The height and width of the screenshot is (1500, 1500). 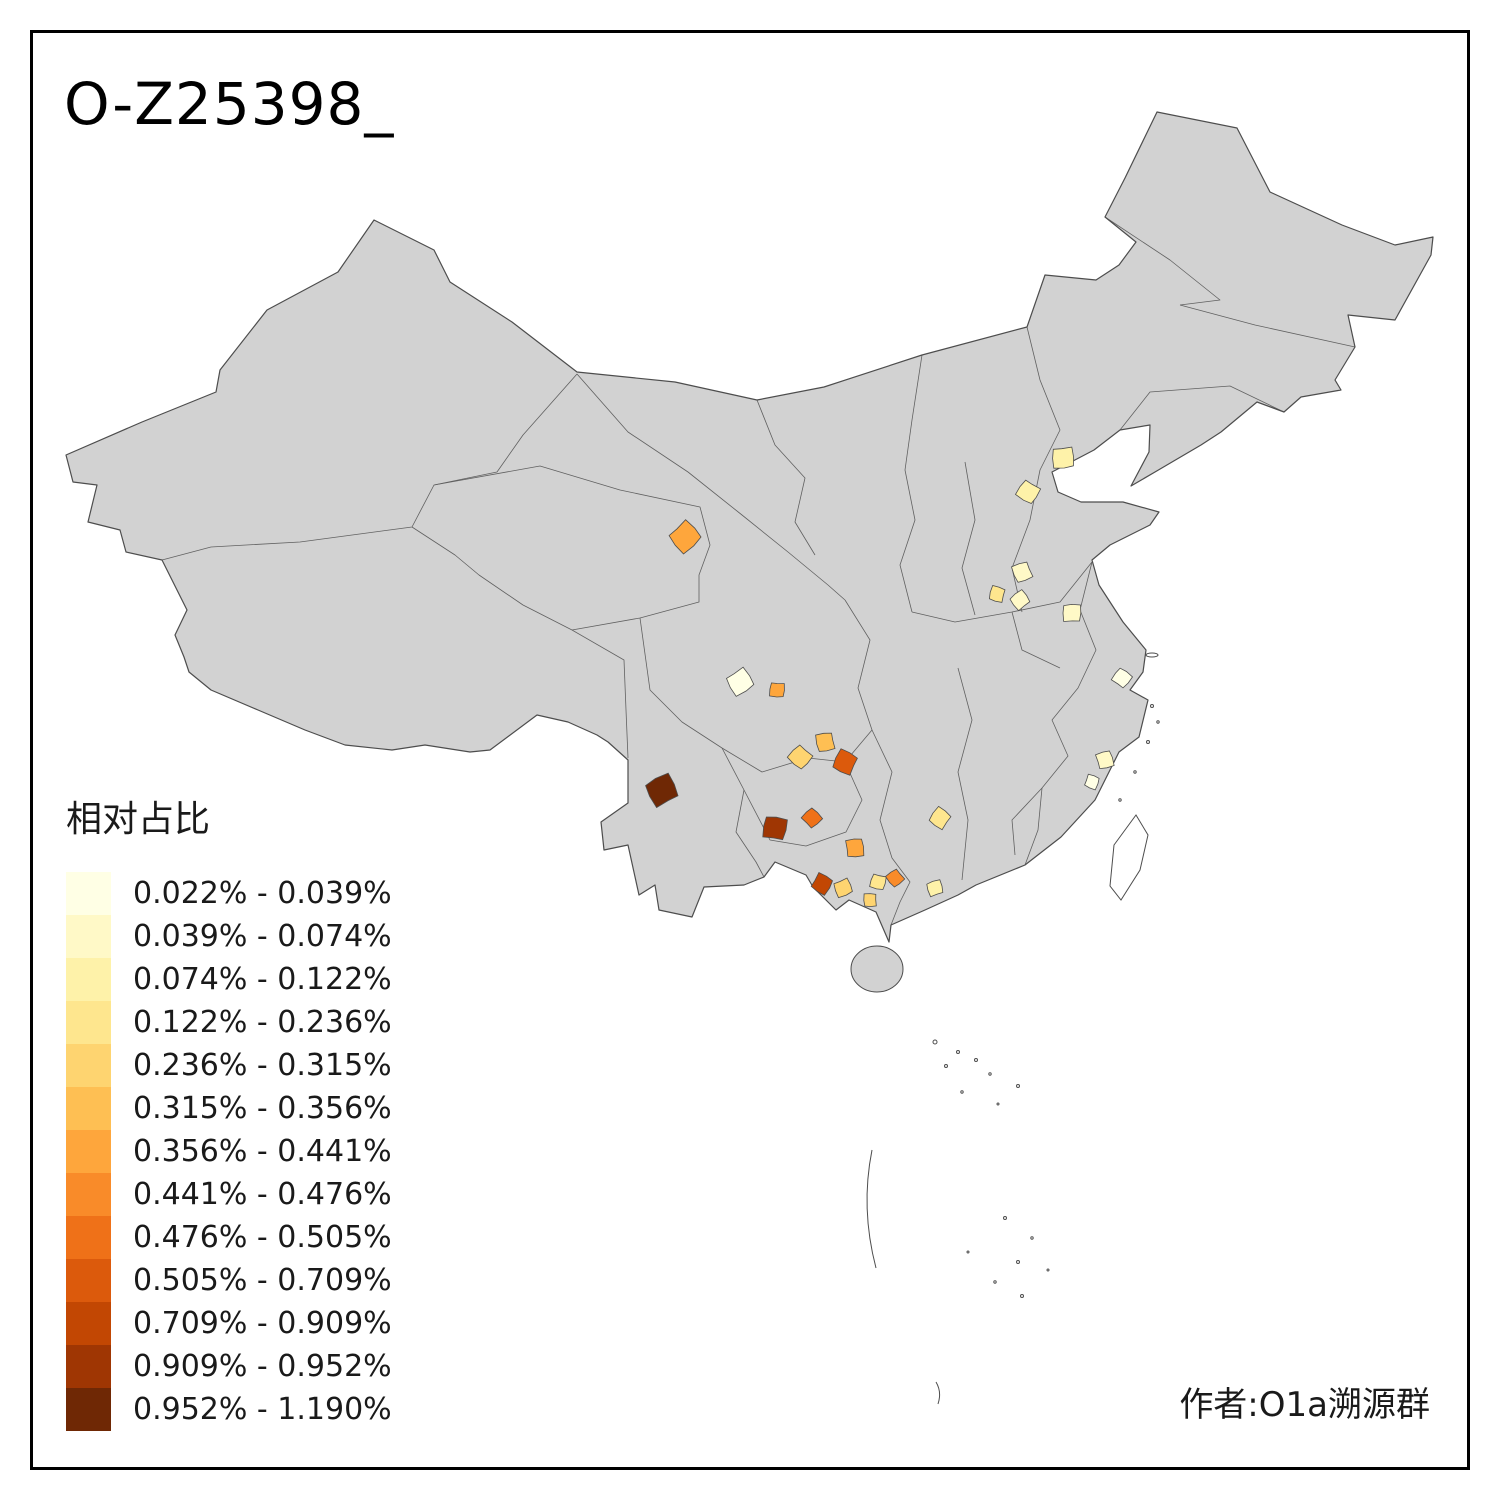 What do you see at coordinates (262, 1366) in the screenshot?
I see `legend-label: 0.909% - 0.952%` at bounding box center [262, 1366].